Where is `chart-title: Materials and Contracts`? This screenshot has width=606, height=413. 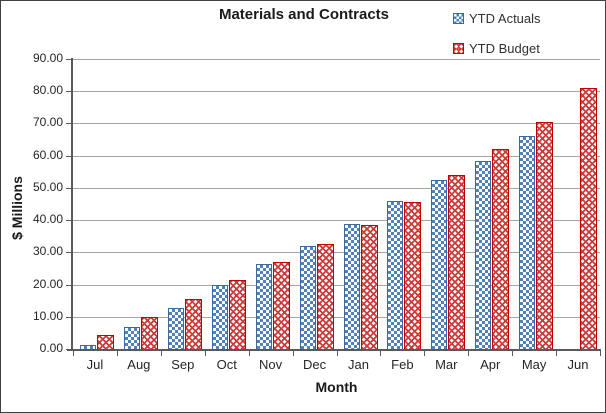
chart-title: Materials and Contracts is located at coordinates (304, 14).